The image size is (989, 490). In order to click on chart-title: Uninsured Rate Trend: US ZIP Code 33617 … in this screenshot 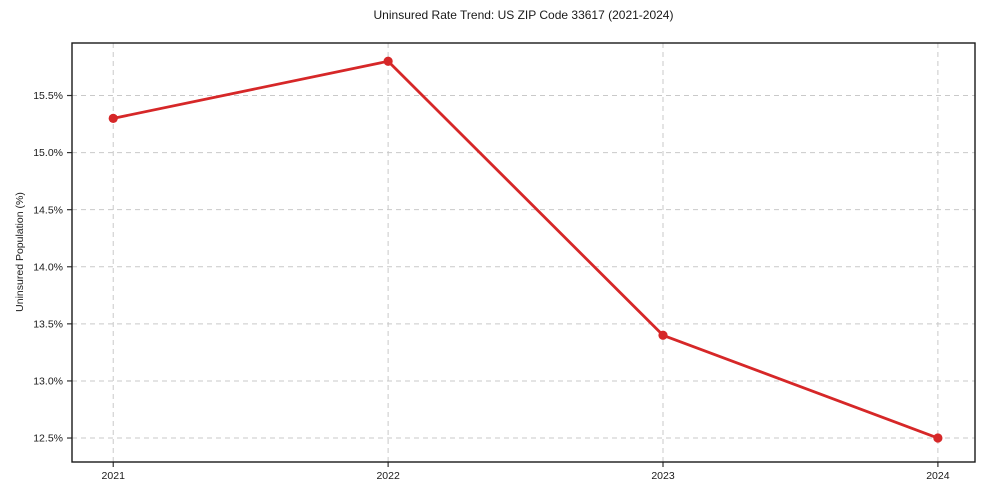, I will do `click(523, 15)`.